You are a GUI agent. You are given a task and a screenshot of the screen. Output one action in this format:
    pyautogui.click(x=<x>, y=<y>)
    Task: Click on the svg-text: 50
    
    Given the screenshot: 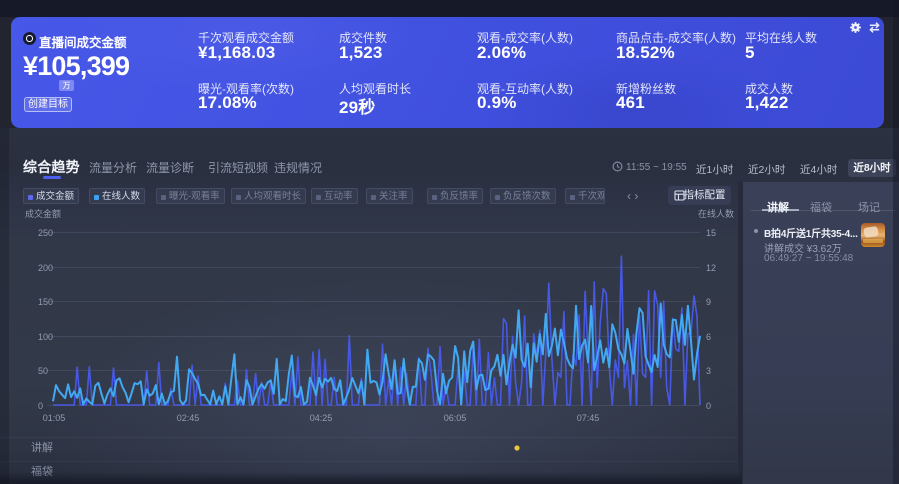 What is the action you would take?
    pyautogui.click(x=43, y=371)
    